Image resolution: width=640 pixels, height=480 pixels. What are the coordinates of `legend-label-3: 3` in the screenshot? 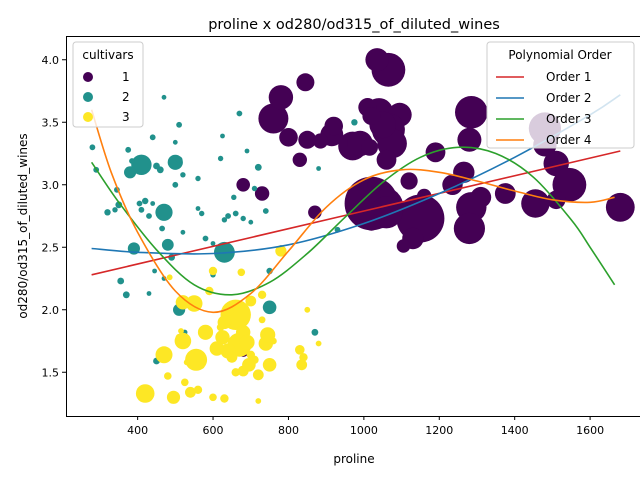 It's located at (126, 117).